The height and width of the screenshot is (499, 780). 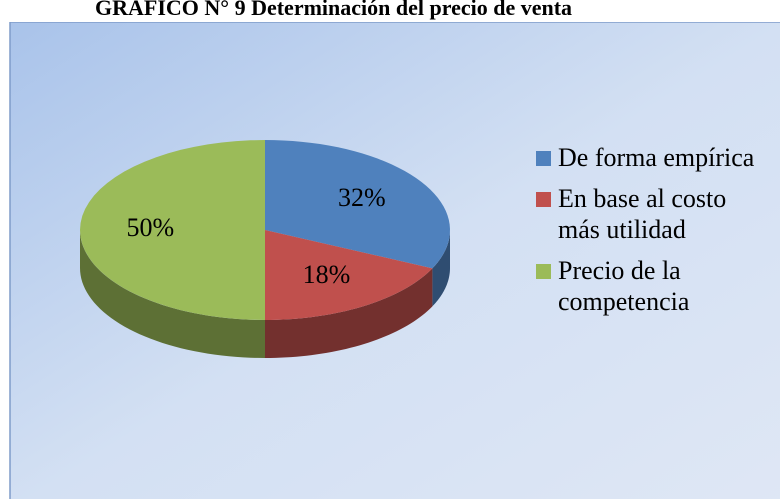 What do you see at coordinates (624, 286) in the screenshot?
I see `legend-label: Precio de la competencia` at bounding box center [624, 286].